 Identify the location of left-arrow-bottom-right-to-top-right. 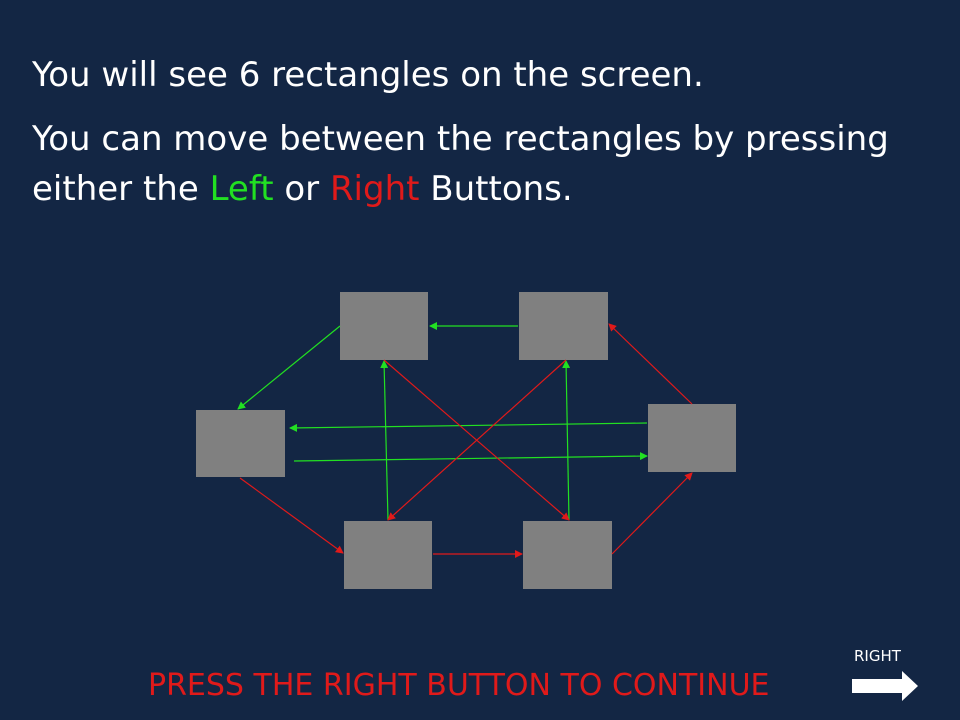
(566, 440).